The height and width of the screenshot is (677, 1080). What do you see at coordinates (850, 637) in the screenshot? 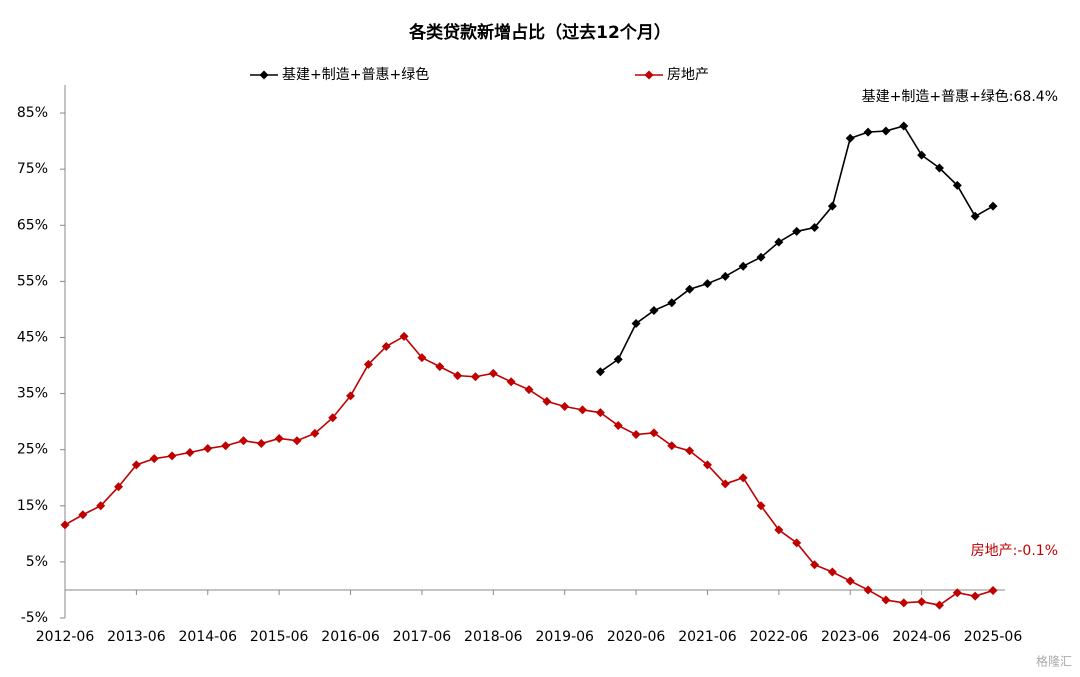
I see `x-tick-label: 2023-06` at bounding box center [850, 637].